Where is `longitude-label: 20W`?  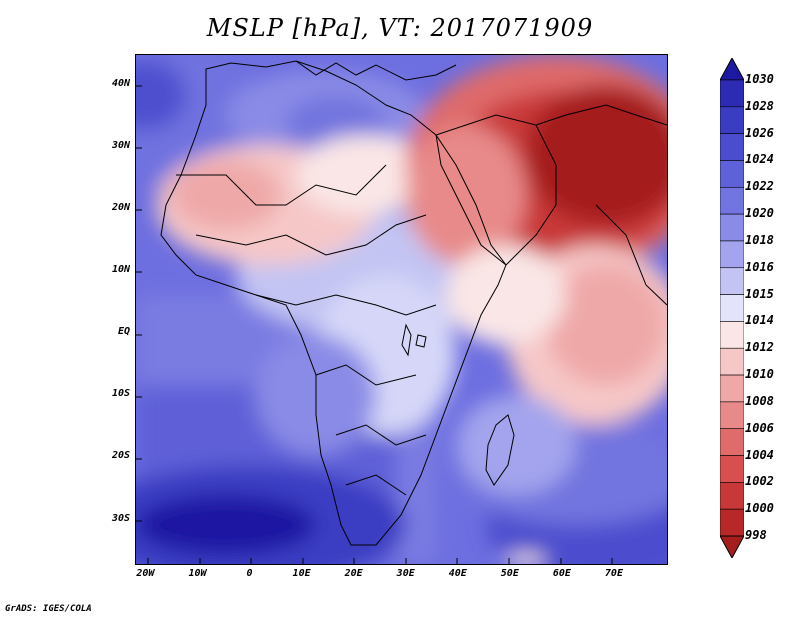 longitude-label: 20W is located at coordinates (145, 573).